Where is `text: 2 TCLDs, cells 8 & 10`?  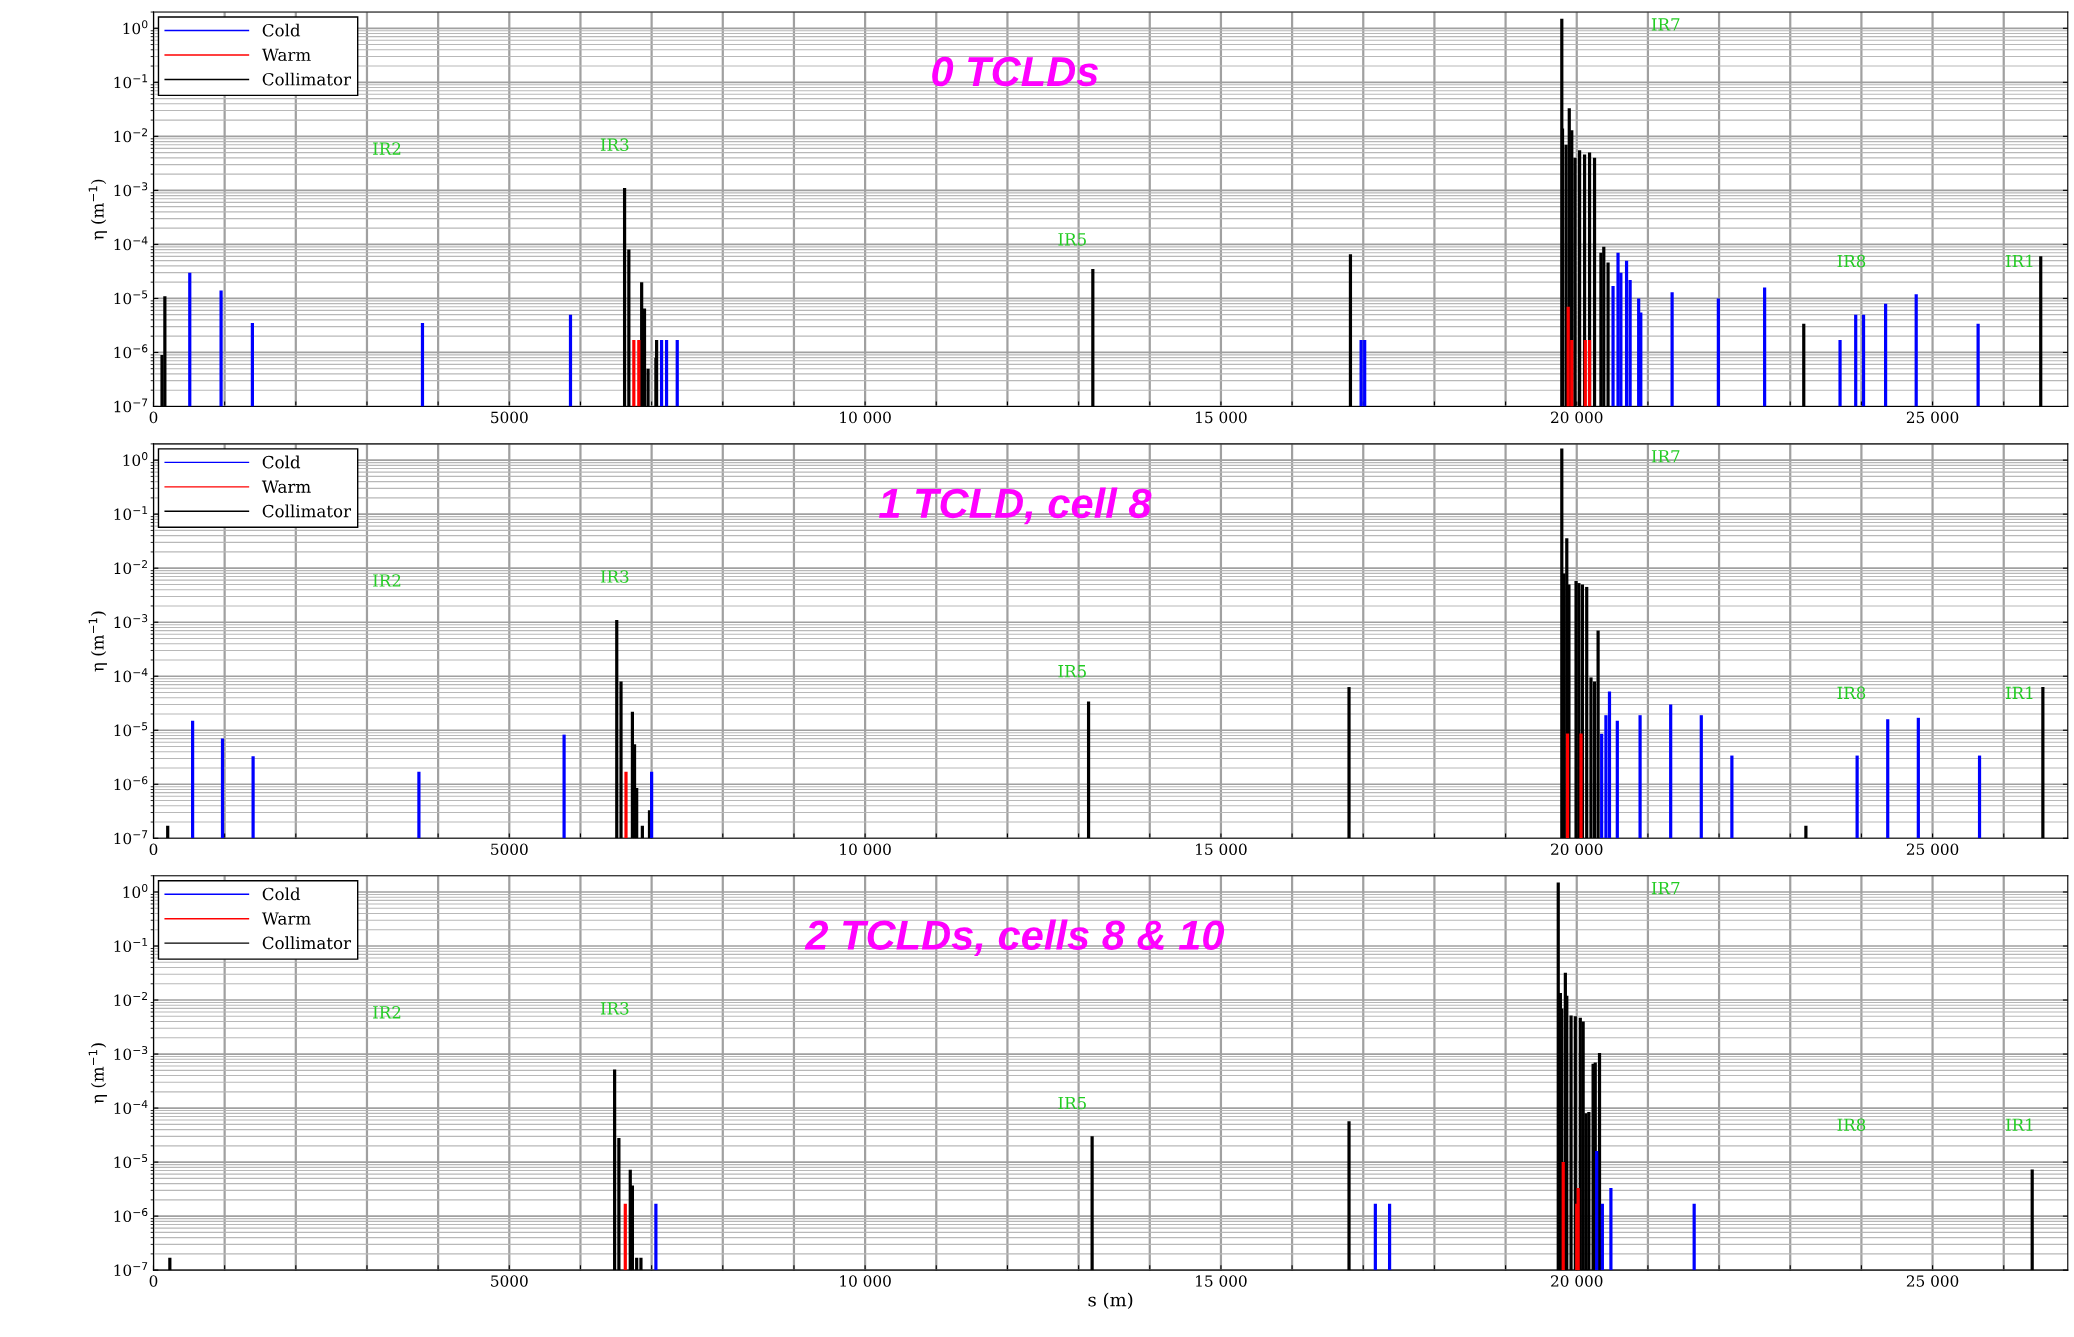
text: 2 TCLDs, cells 8 & 10 is located at coordinates (1014, 938).